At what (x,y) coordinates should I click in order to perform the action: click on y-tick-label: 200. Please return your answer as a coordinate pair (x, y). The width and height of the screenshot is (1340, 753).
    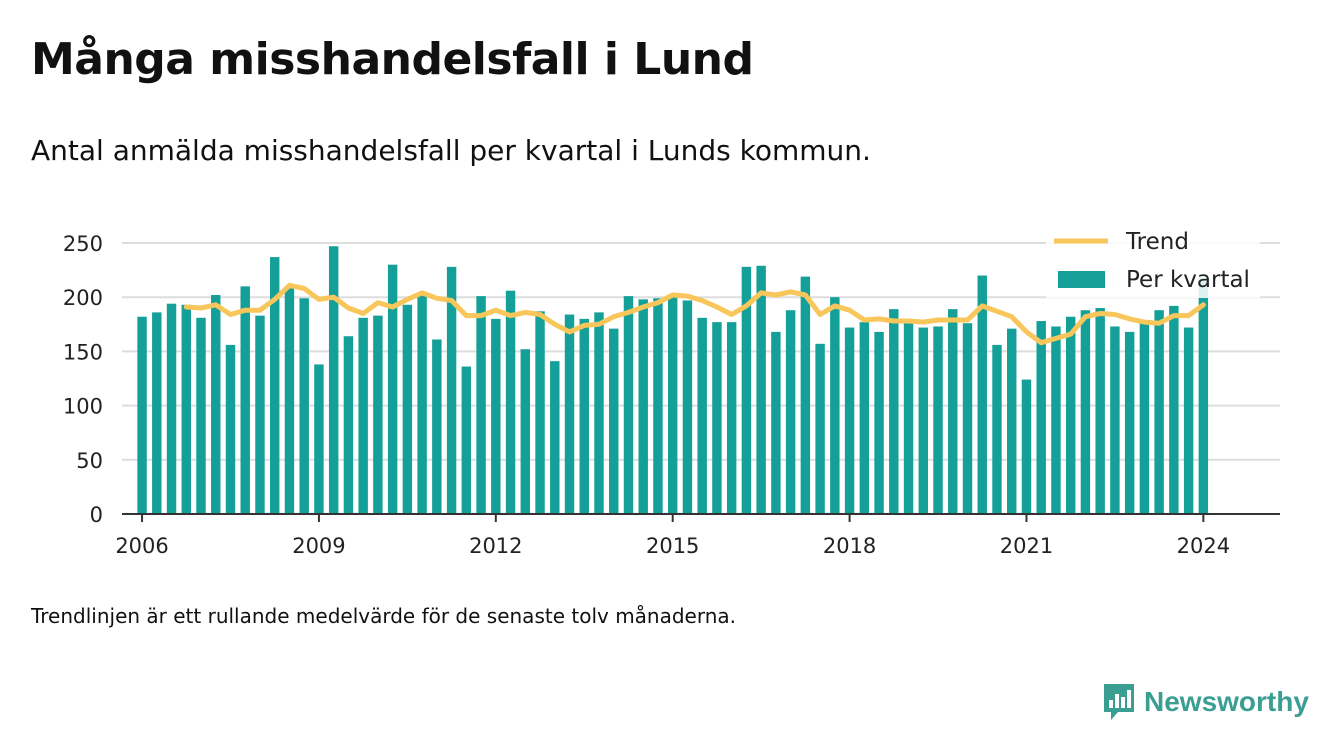
    Looking at the image, I should click on (83, 298).